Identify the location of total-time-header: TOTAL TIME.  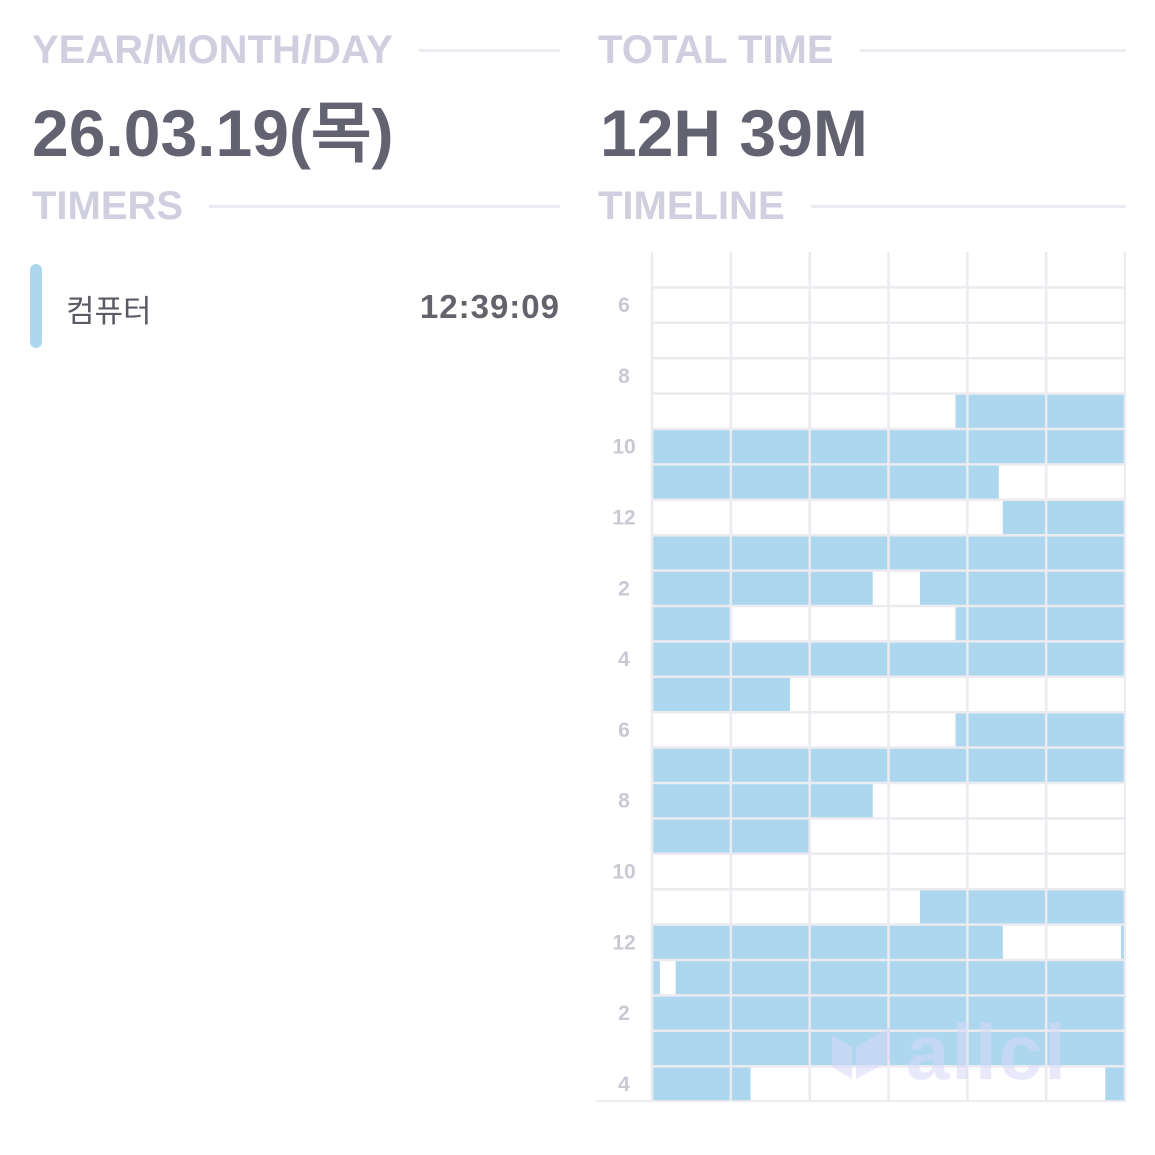
(862, 50).